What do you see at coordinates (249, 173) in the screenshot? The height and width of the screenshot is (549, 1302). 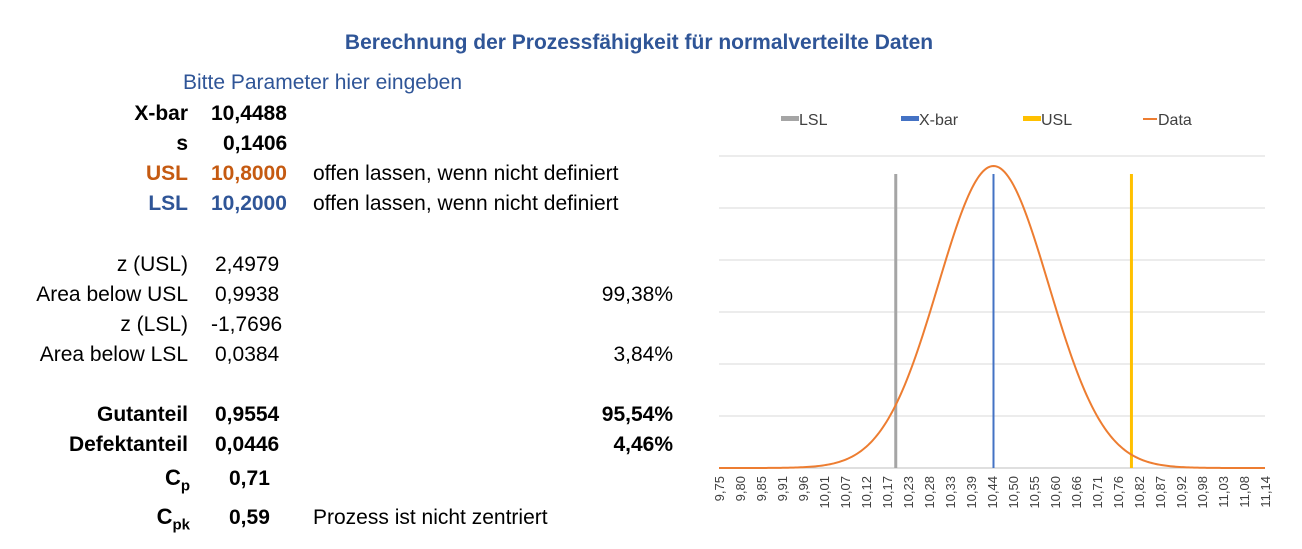 I see `usl-input: 10,8000` at bounding box center [249, 173].